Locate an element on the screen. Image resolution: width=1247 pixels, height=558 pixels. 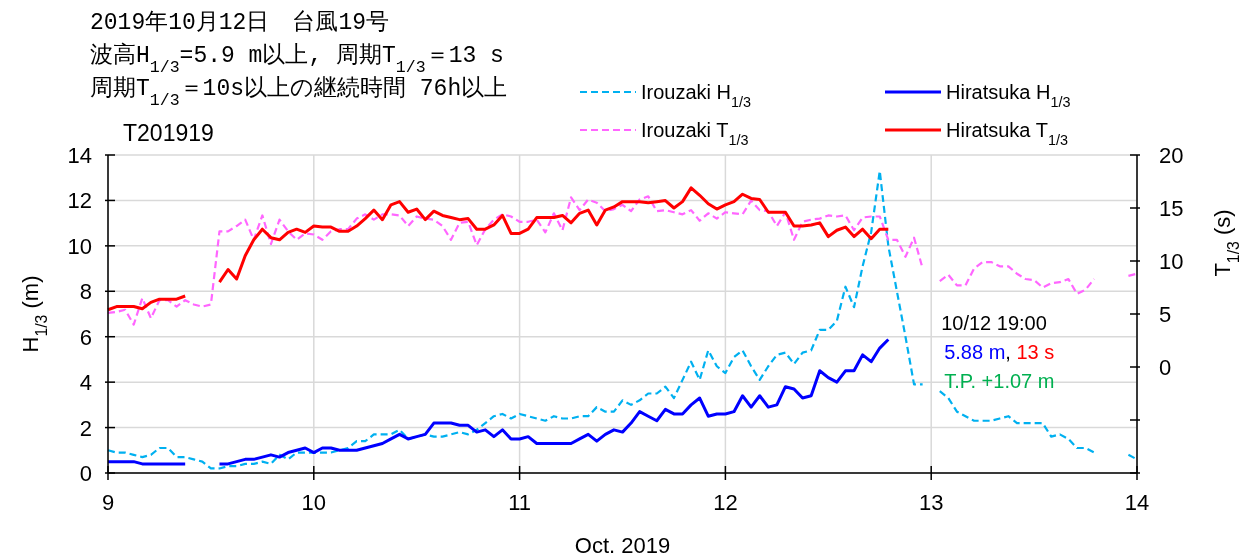
annotation: T.P. +1.07 m is located at coordinates (999, 381).